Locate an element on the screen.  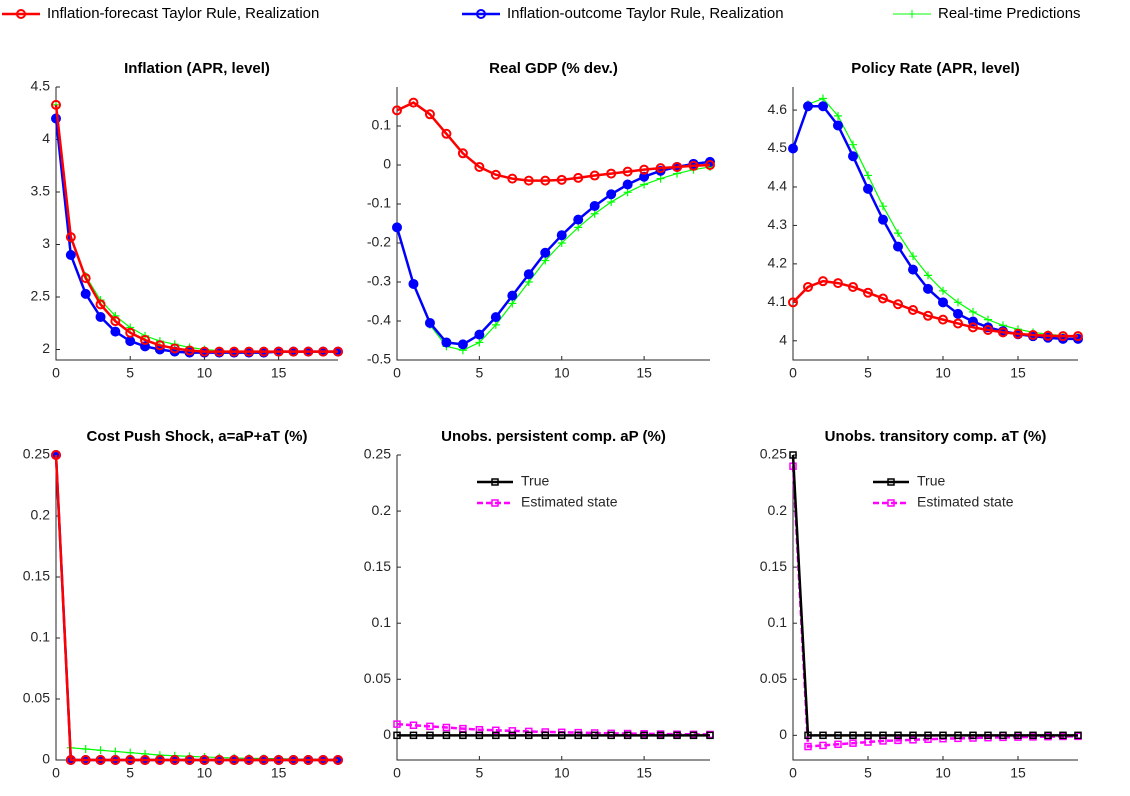
subplot-title: Unobs. persistent comp. aP (%) is located at coordinates (553, 436).